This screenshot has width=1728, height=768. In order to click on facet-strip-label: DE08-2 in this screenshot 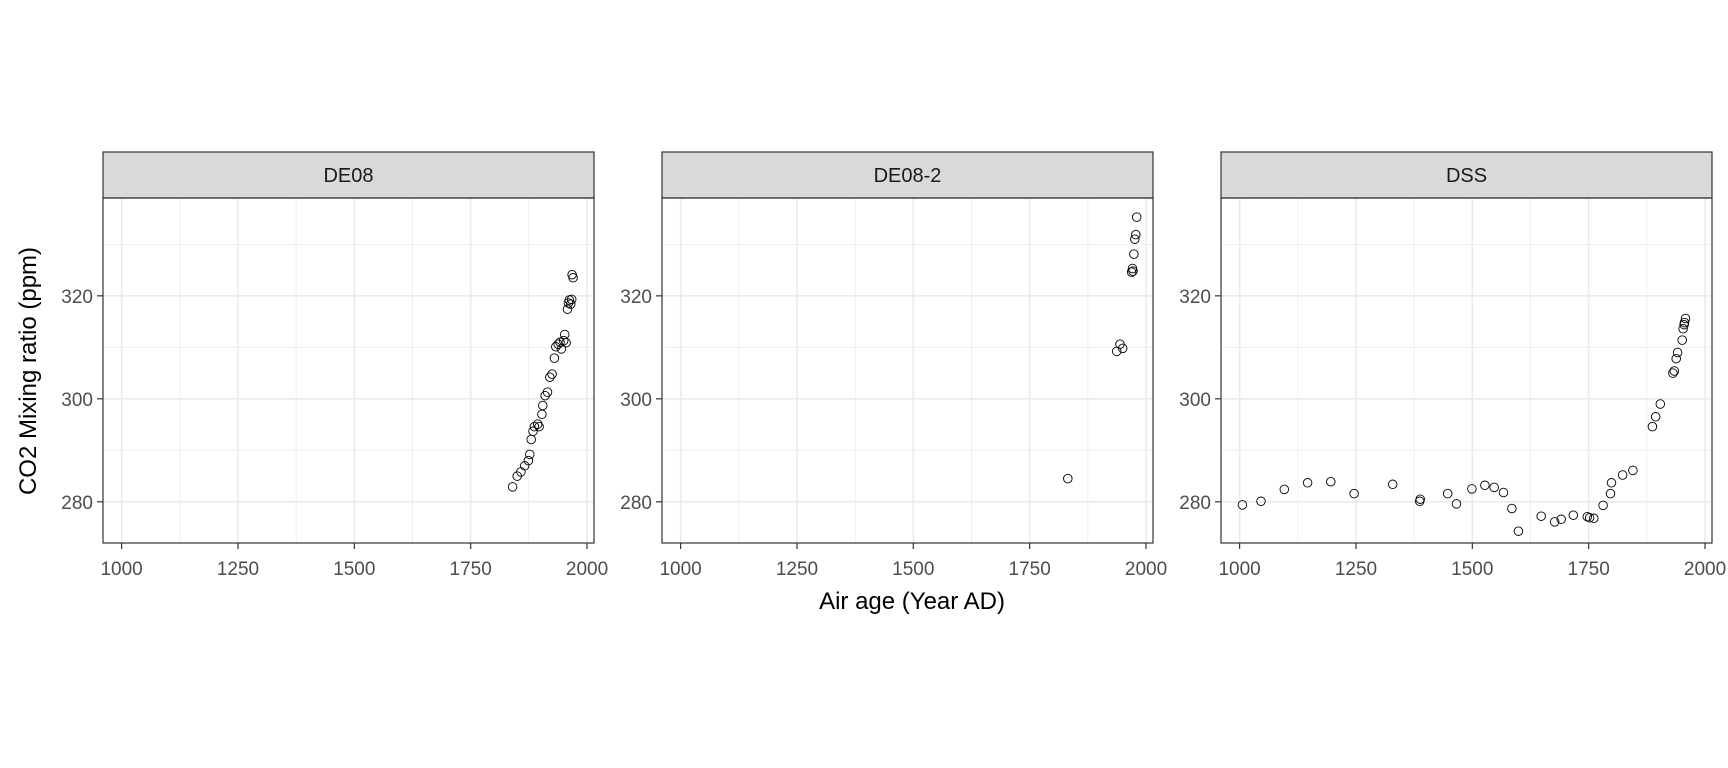, I will do `click(908, 176)`.